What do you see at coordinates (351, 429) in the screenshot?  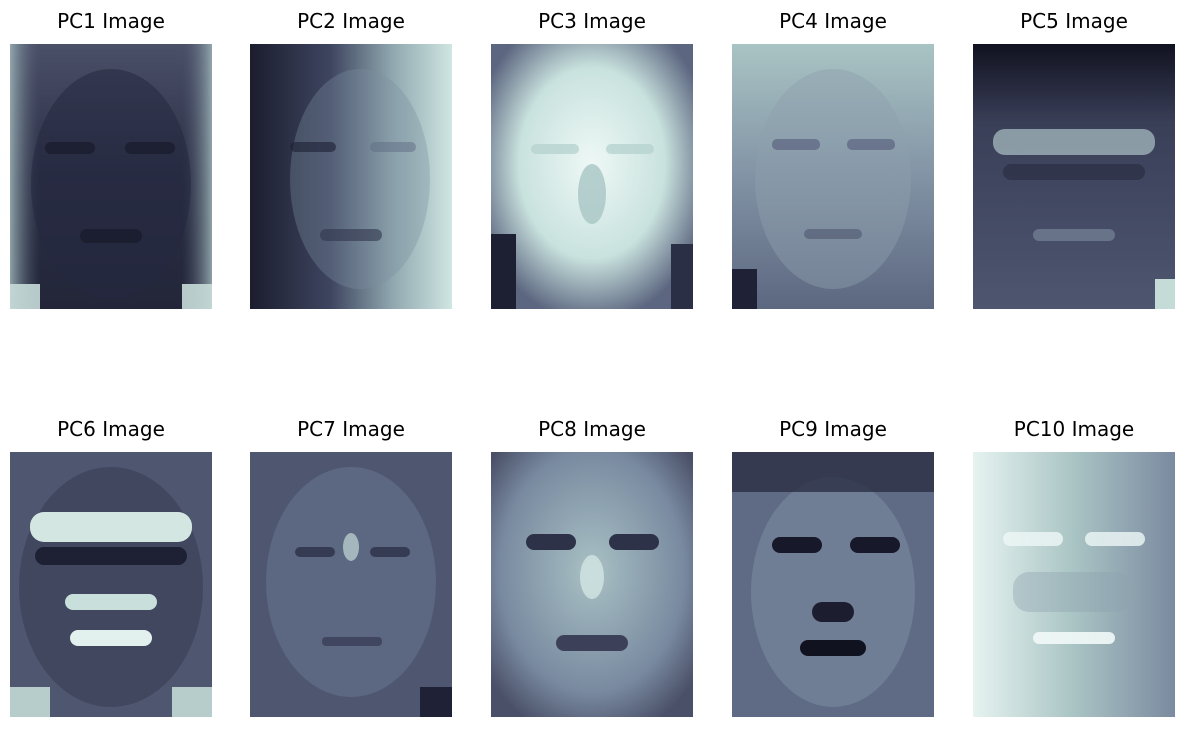 I see `panel-title: PC7 Image` at bounding box center [351, 429].